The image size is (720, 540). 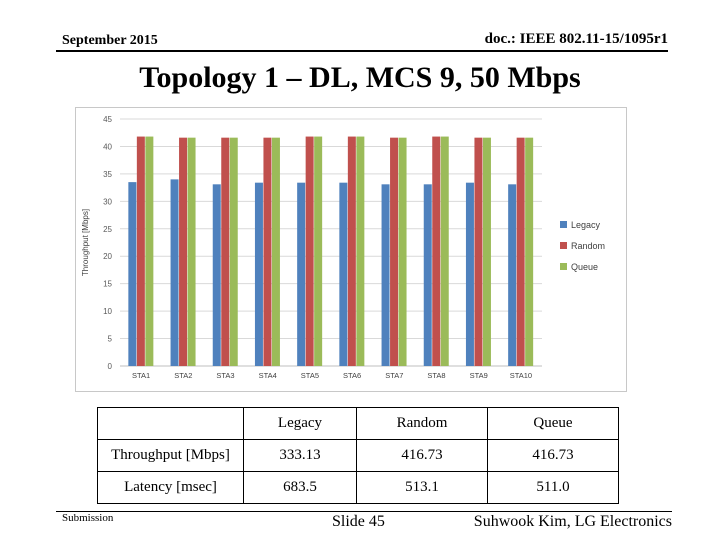 What do you see at coordinates (183, 375) in the screenshot?
I see `x-tick-label: STA2` at bounding box center [183, 375].